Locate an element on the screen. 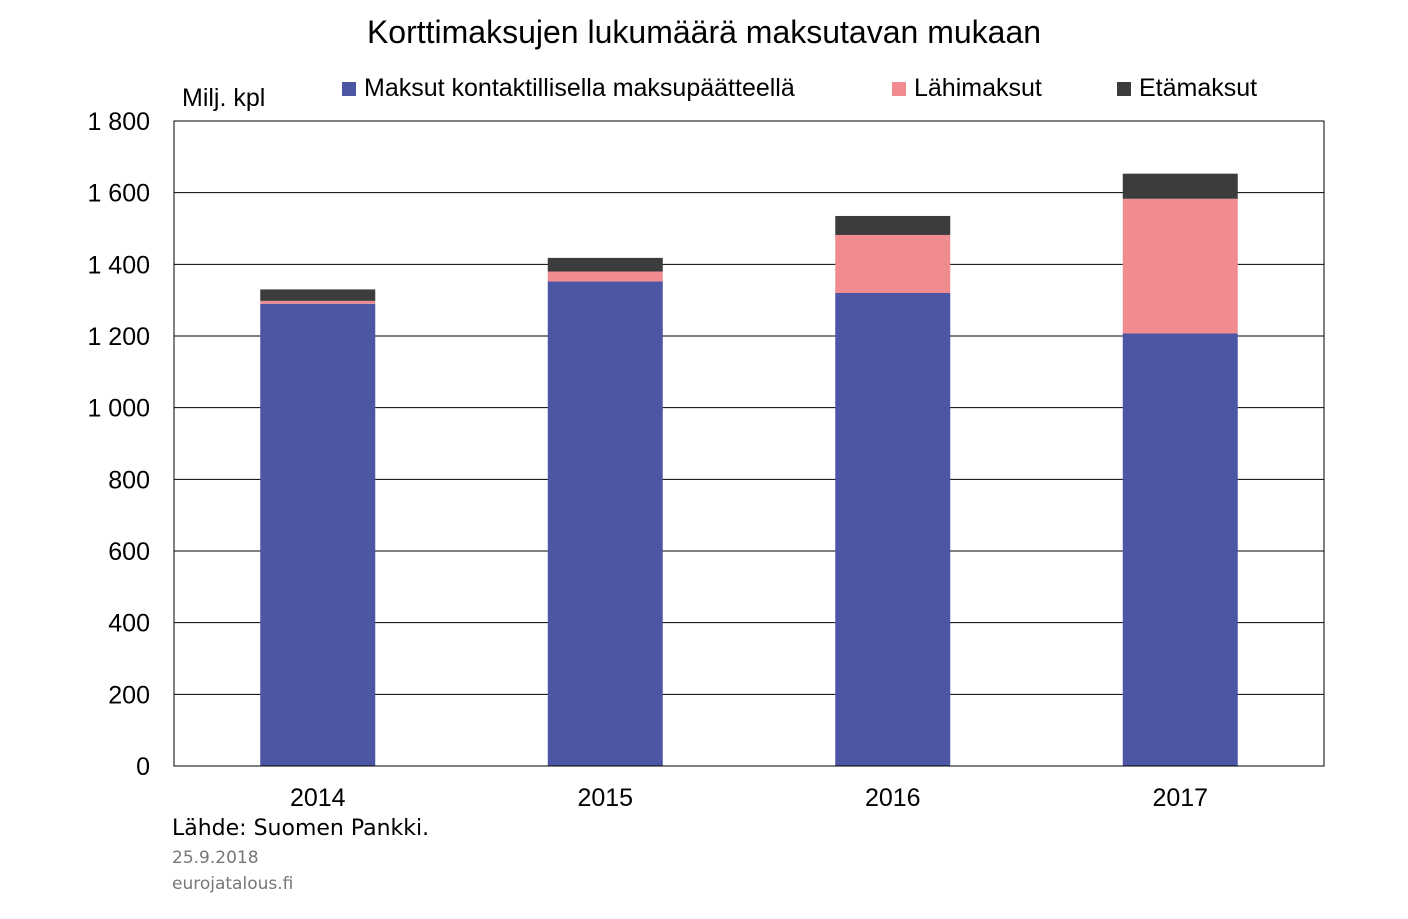 Image resolution: width=1408 pixels, height=919 pixels. source-note: Lähde: Suomen Pankki. is located at coordinates (301, 828).